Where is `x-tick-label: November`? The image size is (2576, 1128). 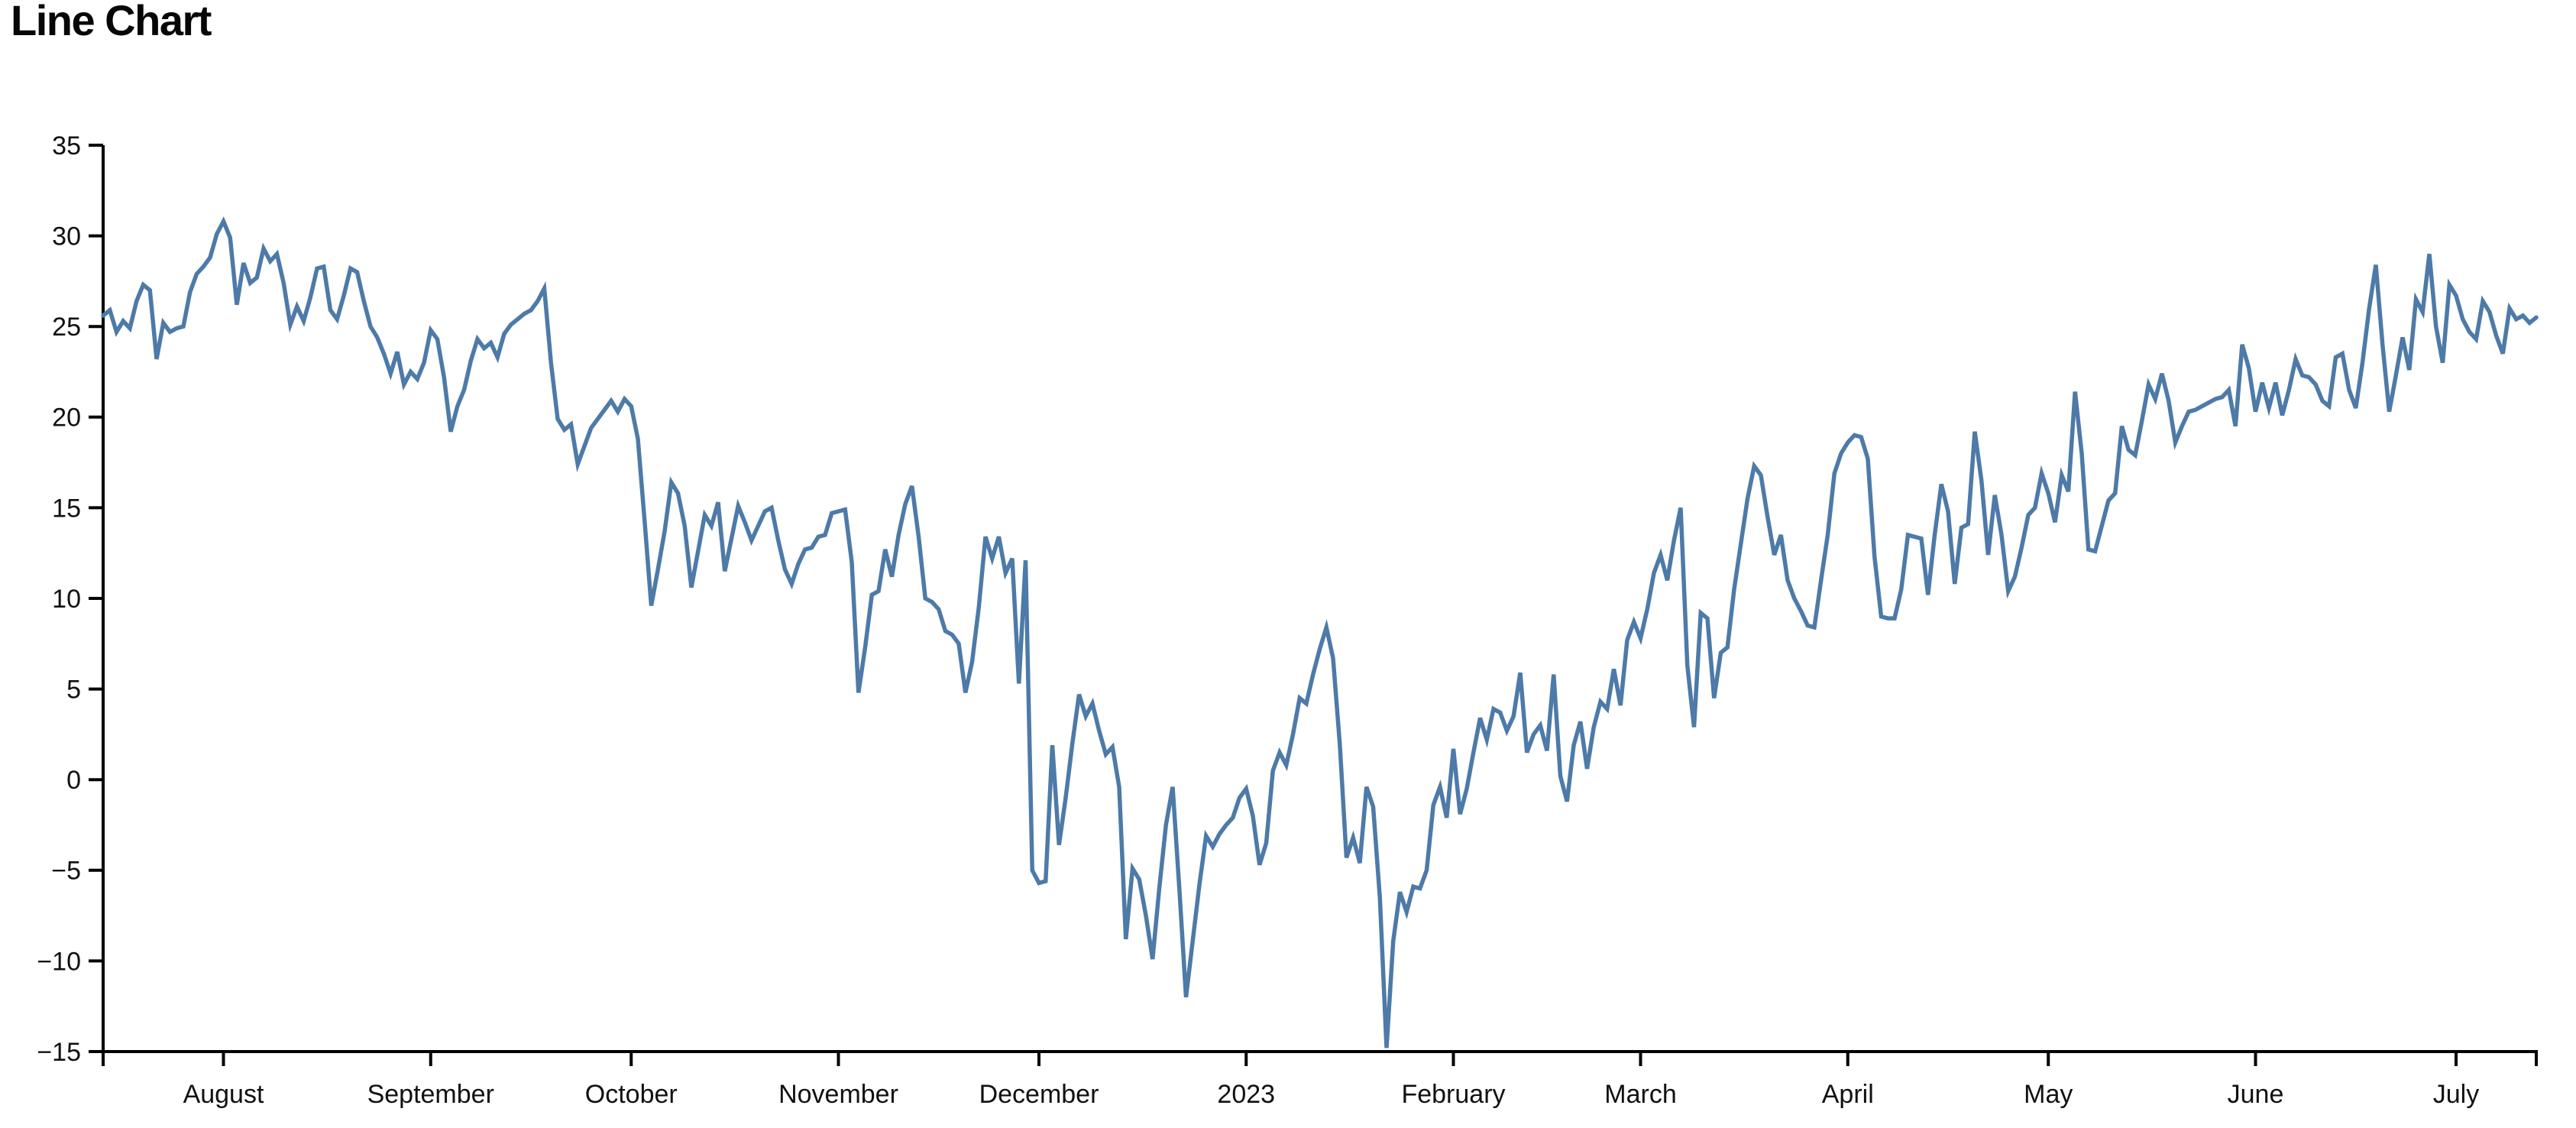
x-tick-label: November is located at coordinates (838, 1095).